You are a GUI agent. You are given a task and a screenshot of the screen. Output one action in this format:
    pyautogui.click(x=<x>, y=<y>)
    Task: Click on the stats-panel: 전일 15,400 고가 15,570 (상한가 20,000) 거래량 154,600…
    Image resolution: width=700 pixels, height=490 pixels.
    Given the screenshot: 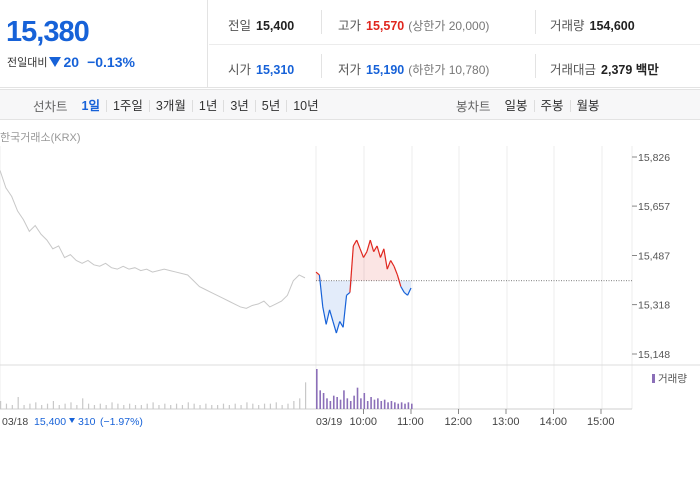 What is the action you would take?
    pyautogui.click(x=454, y=44)
    